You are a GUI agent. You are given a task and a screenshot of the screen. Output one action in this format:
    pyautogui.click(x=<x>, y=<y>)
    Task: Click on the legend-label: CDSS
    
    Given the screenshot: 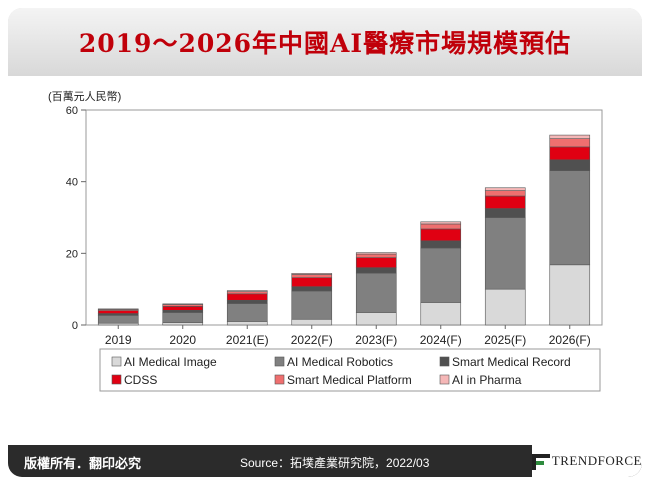 What is the action you would take?
    pyautogui.click(x=140, y=380)
    